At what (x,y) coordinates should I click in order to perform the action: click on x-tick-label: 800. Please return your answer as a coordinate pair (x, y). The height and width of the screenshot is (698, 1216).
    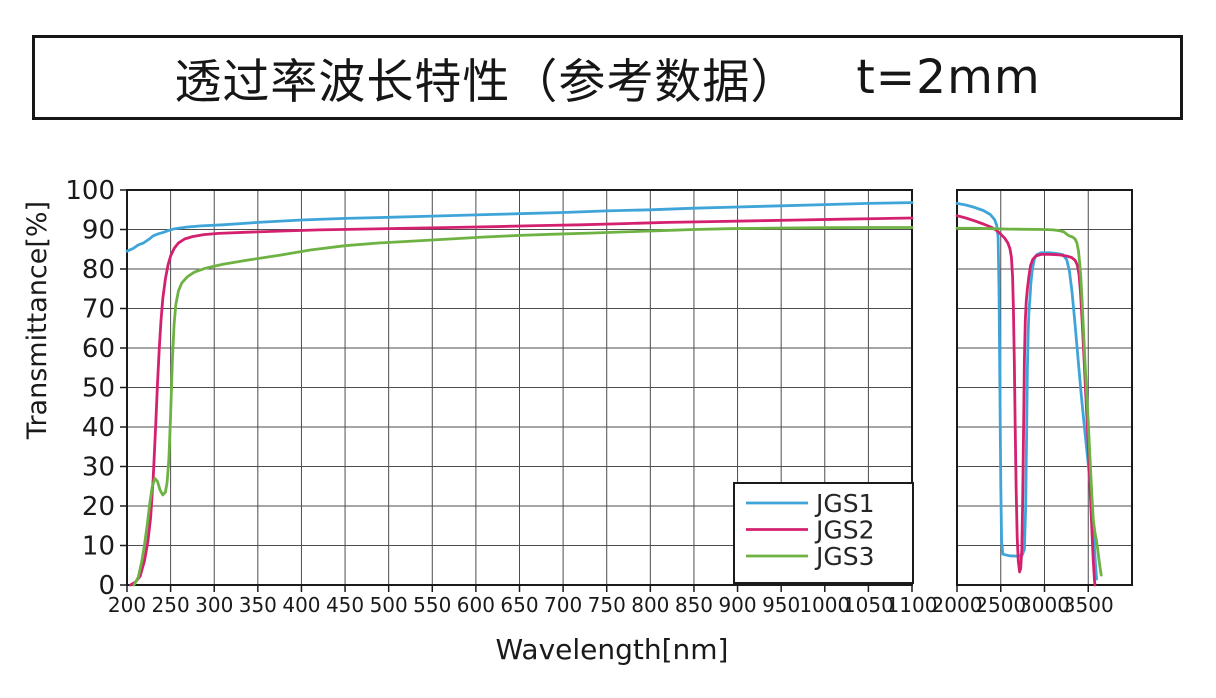
    Looking at the image, I should click on (650, 605).